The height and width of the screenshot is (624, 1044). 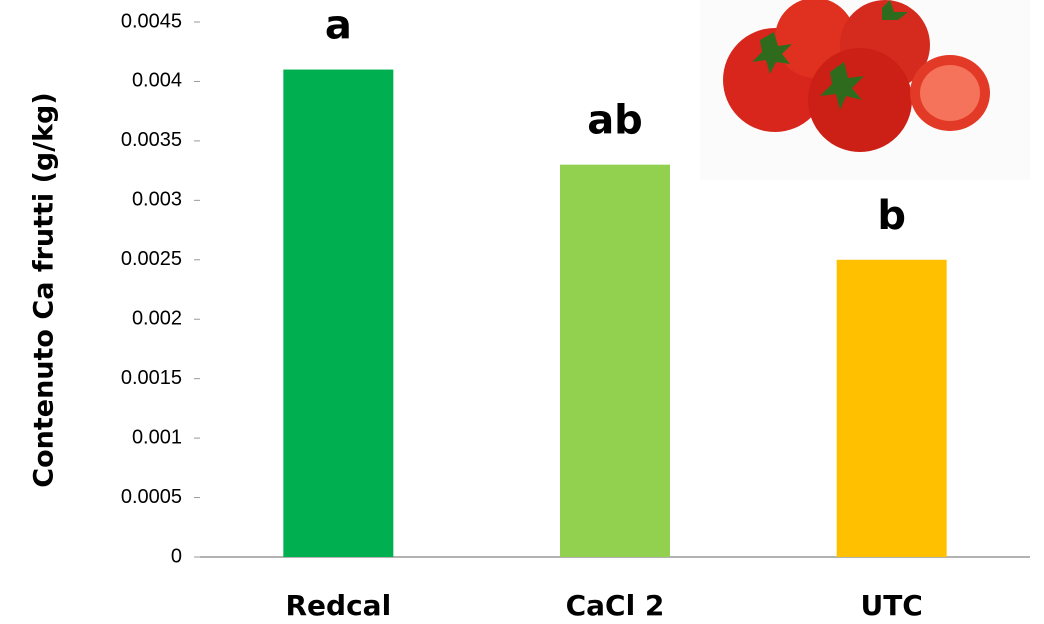 What do you see at coordinates (157, 81) in the screenshot?
I see `y-tick-label: 0.004` at bounding box center [157, 81].